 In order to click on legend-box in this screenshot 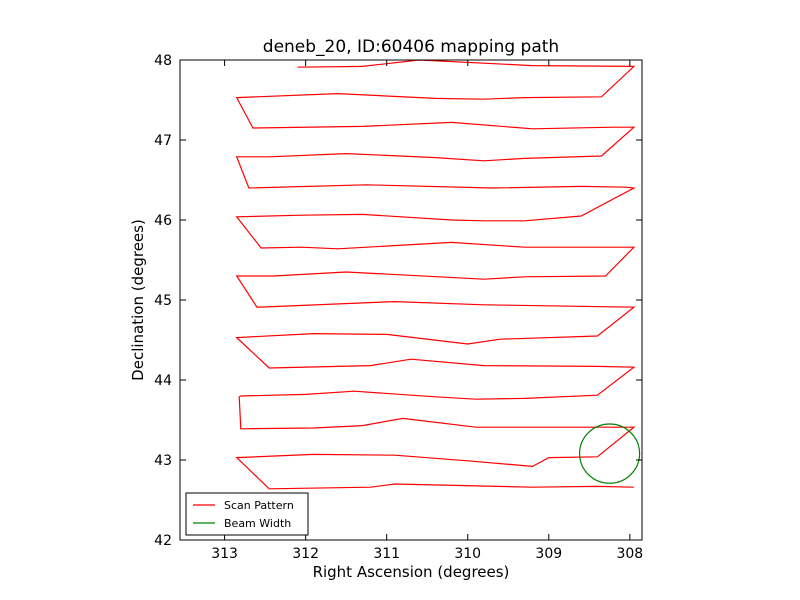, I will do `click(247, 514)`.